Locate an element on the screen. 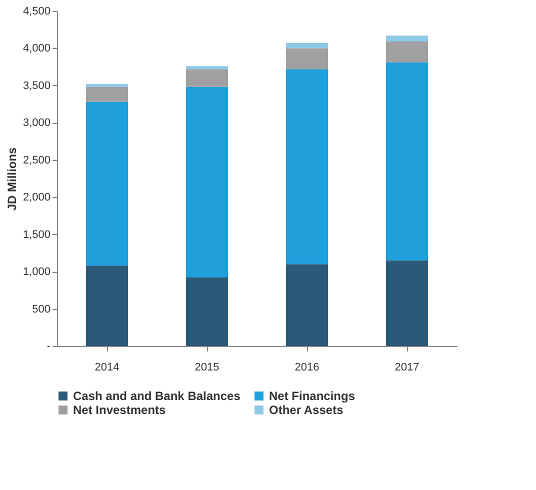 The height and width of the screenshot is (490, 536). y-tick-label: 3,500 is located at coordinates (36, 86).